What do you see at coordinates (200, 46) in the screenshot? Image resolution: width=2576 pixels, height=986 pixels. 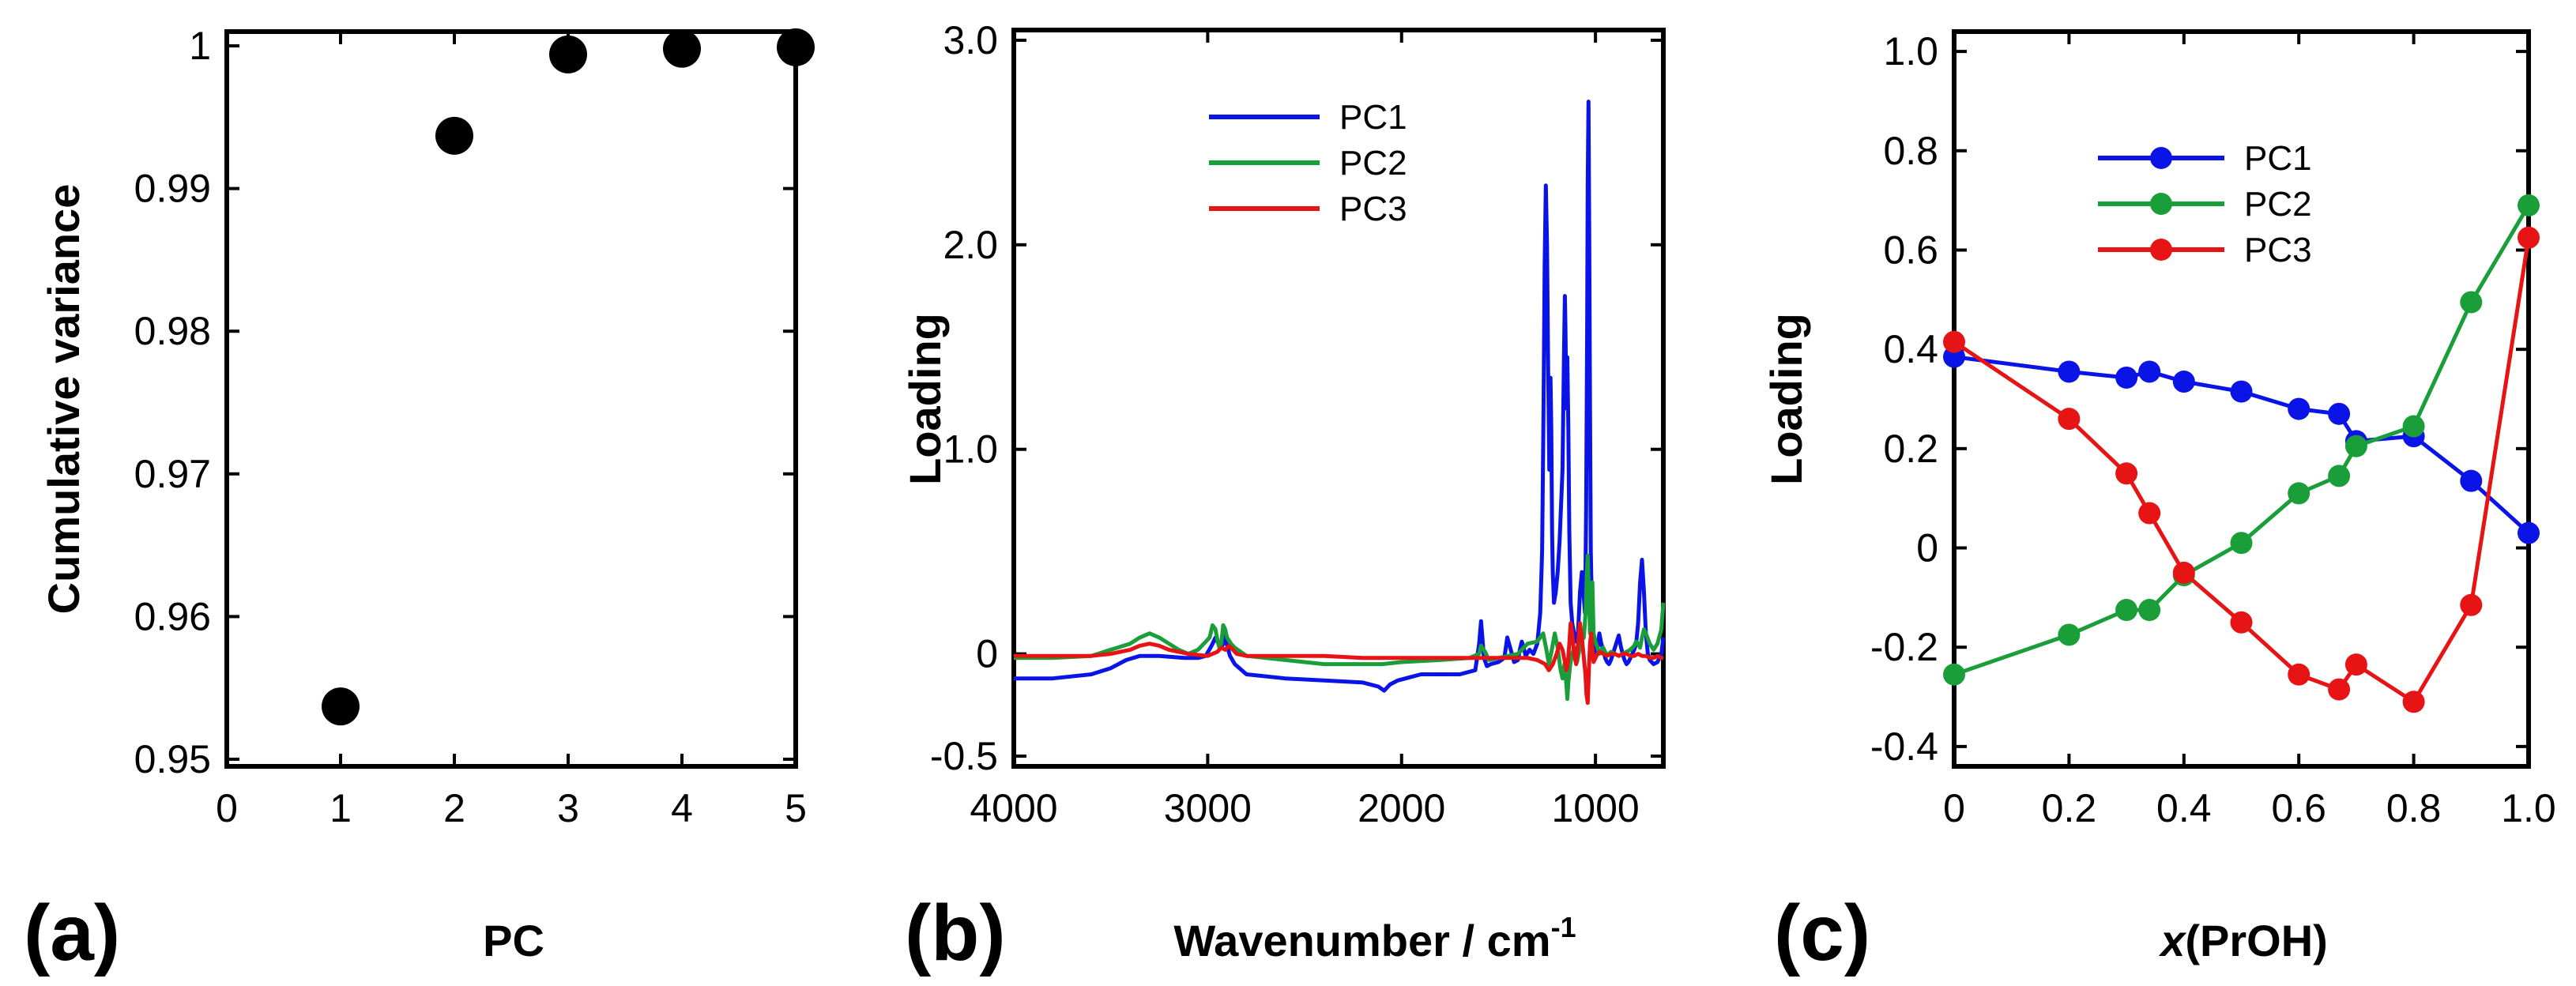 I see `y-tick-label: 1` at bounding box center [200, 46].